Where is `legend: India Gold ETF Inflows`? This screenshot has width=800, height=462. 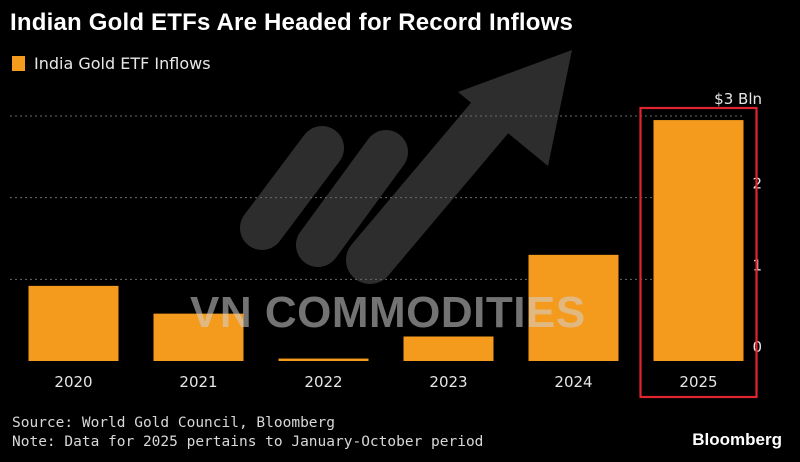
legend: India Gold ETF Inflows is located at coordinates (111, 63).